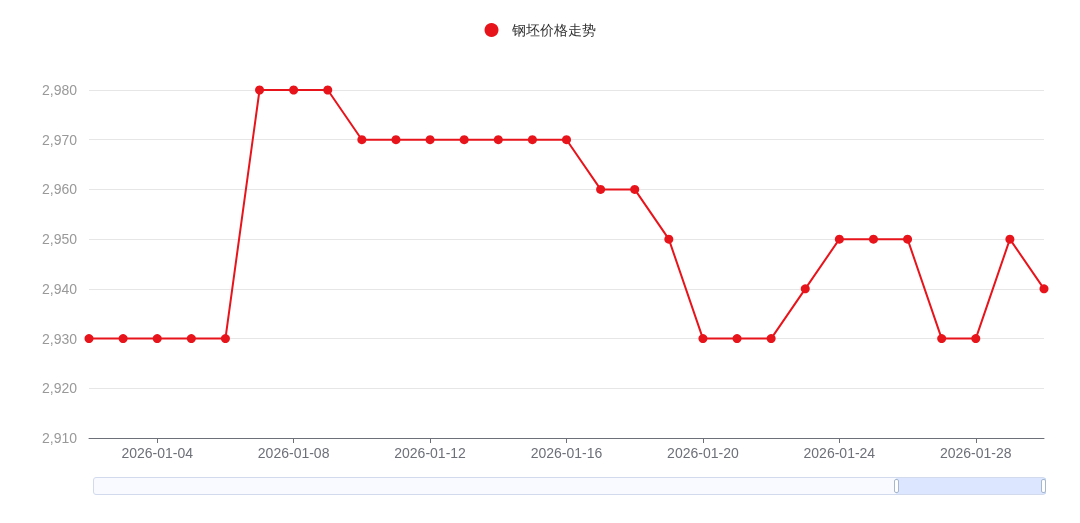  Describe the element at coordinates (59, 139) in the screenshot. I see `y-tick-label: 2,970` at that location.